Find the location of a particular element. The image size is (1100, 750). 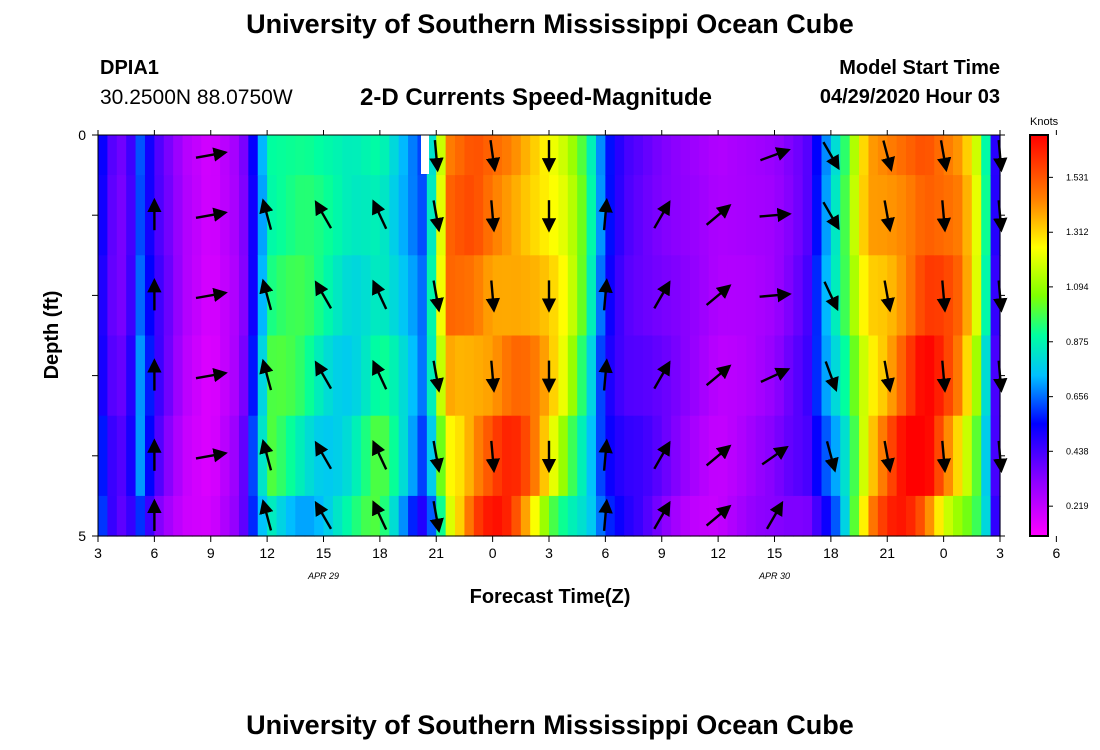

x-tick-label: 6 is located at coordinates (154, 553).